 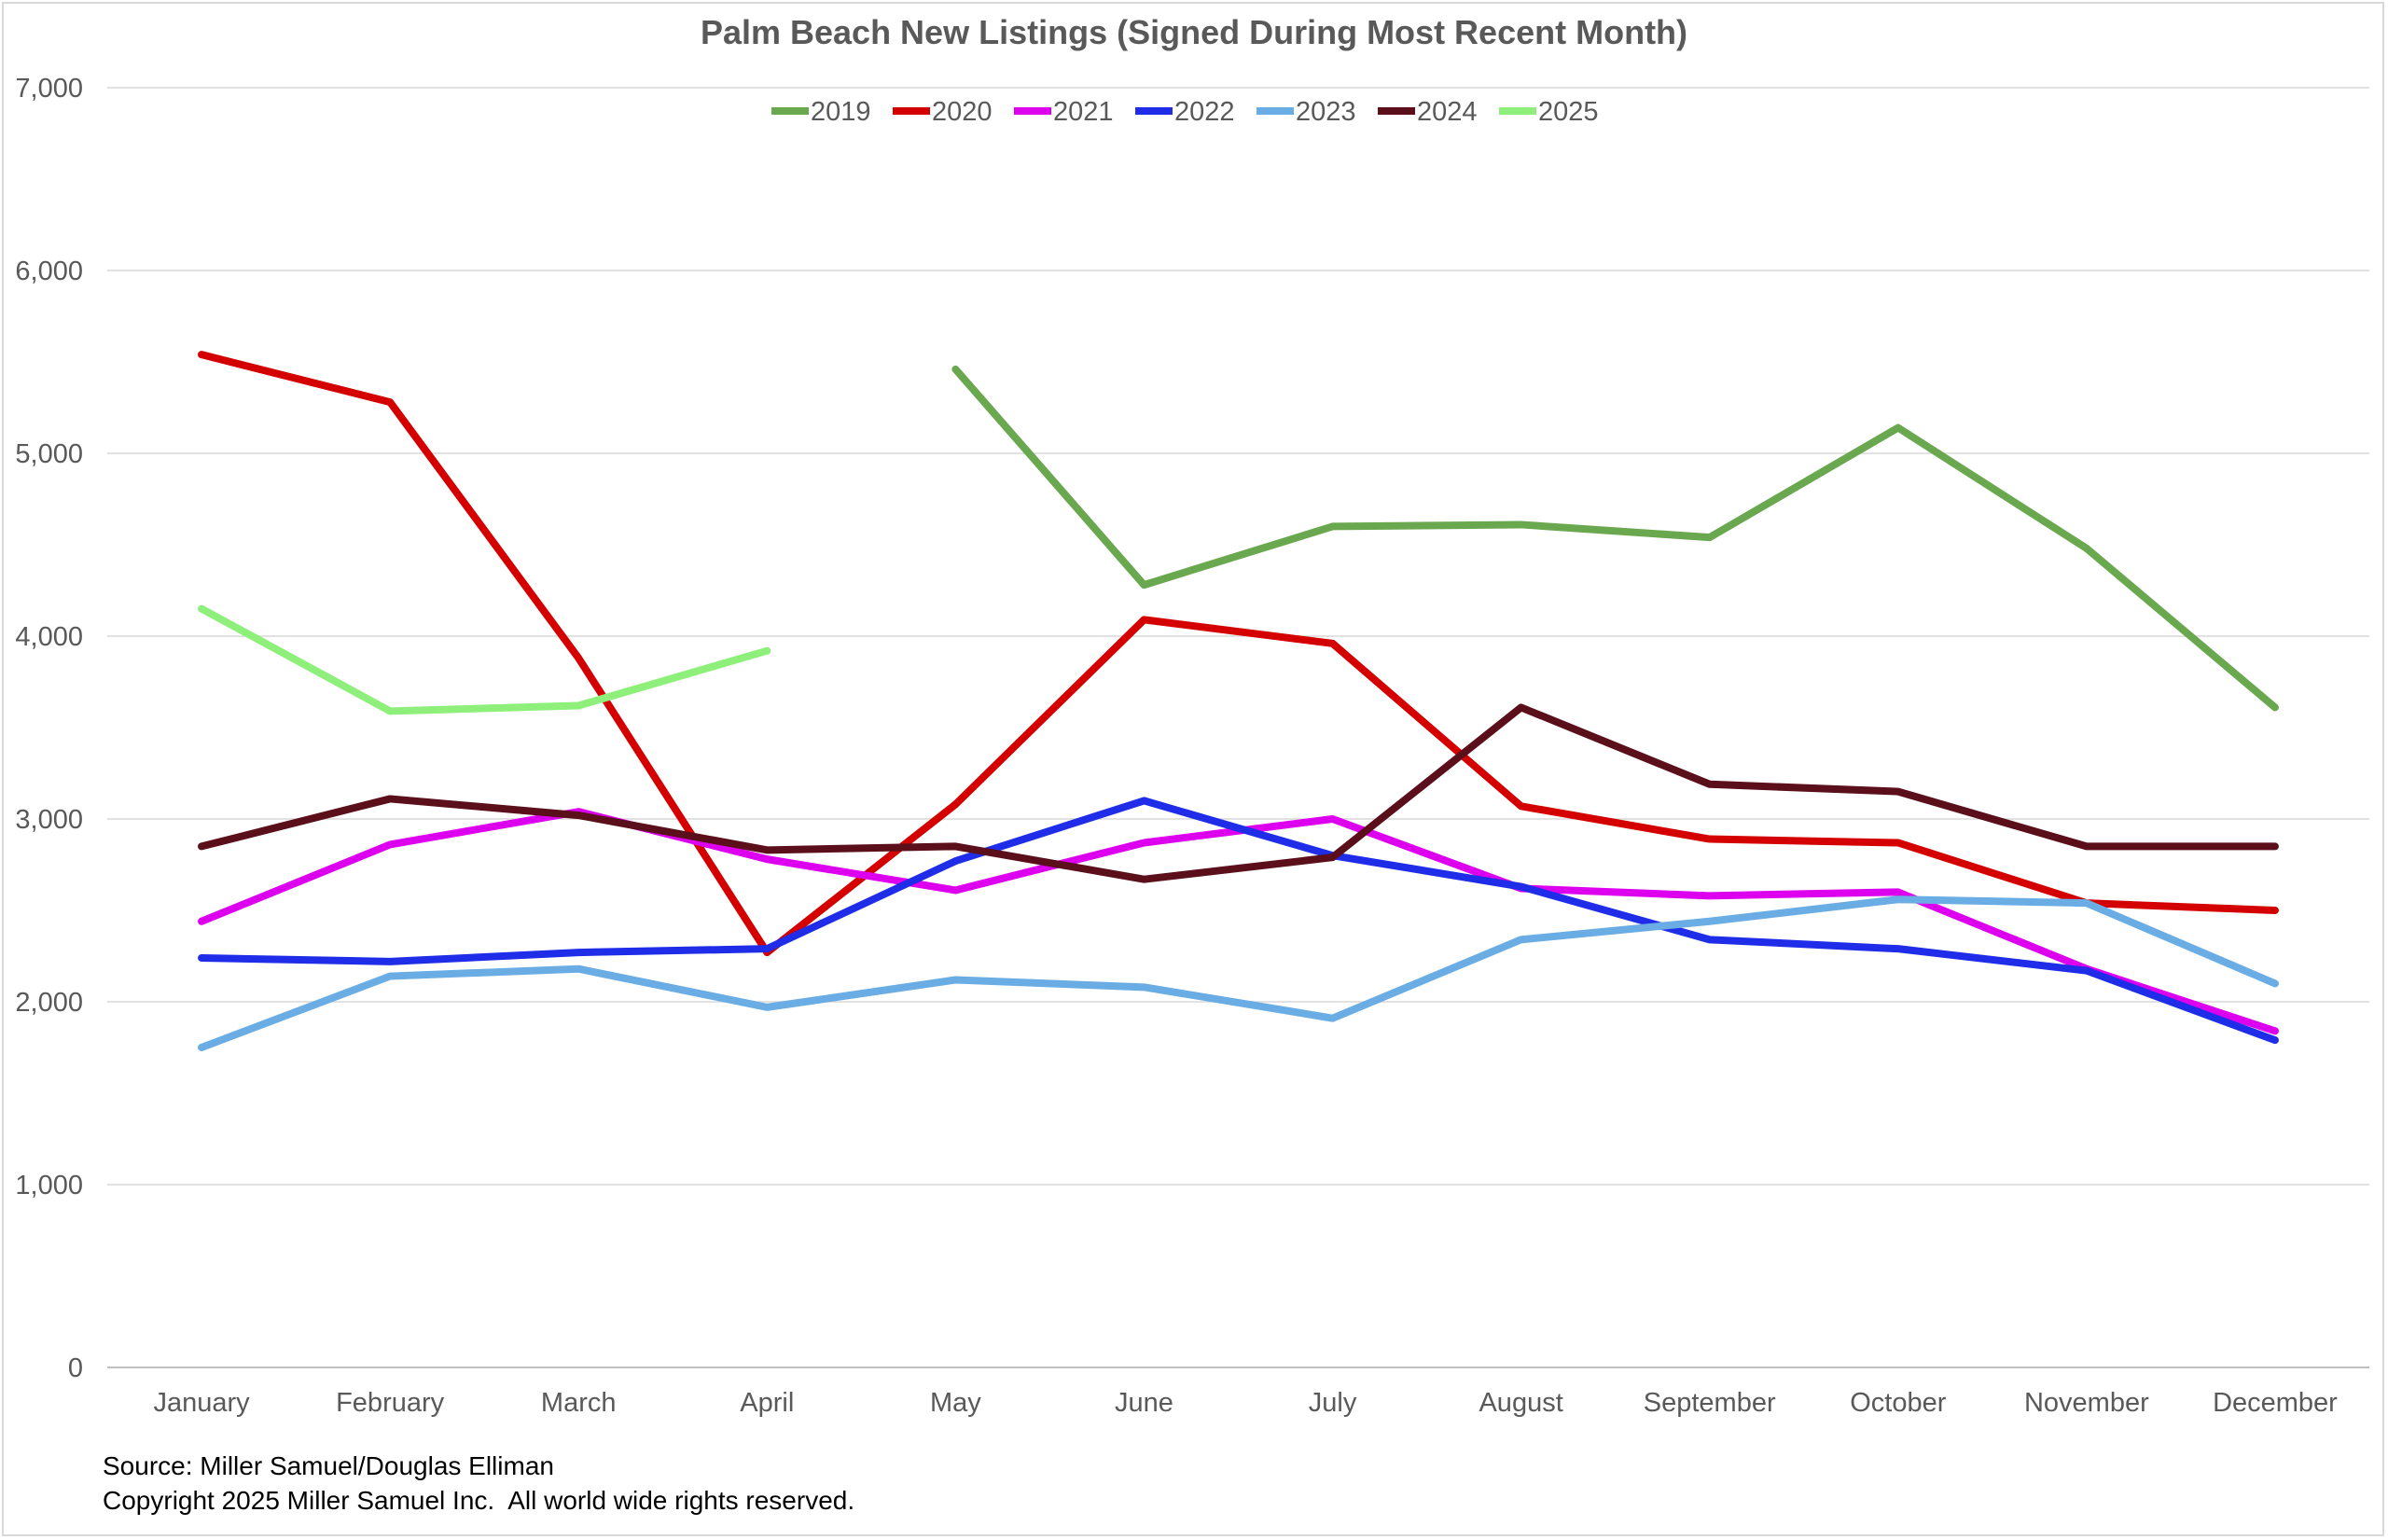 I want to click on y-tick-label: 0, so click(x=75, y=1368).